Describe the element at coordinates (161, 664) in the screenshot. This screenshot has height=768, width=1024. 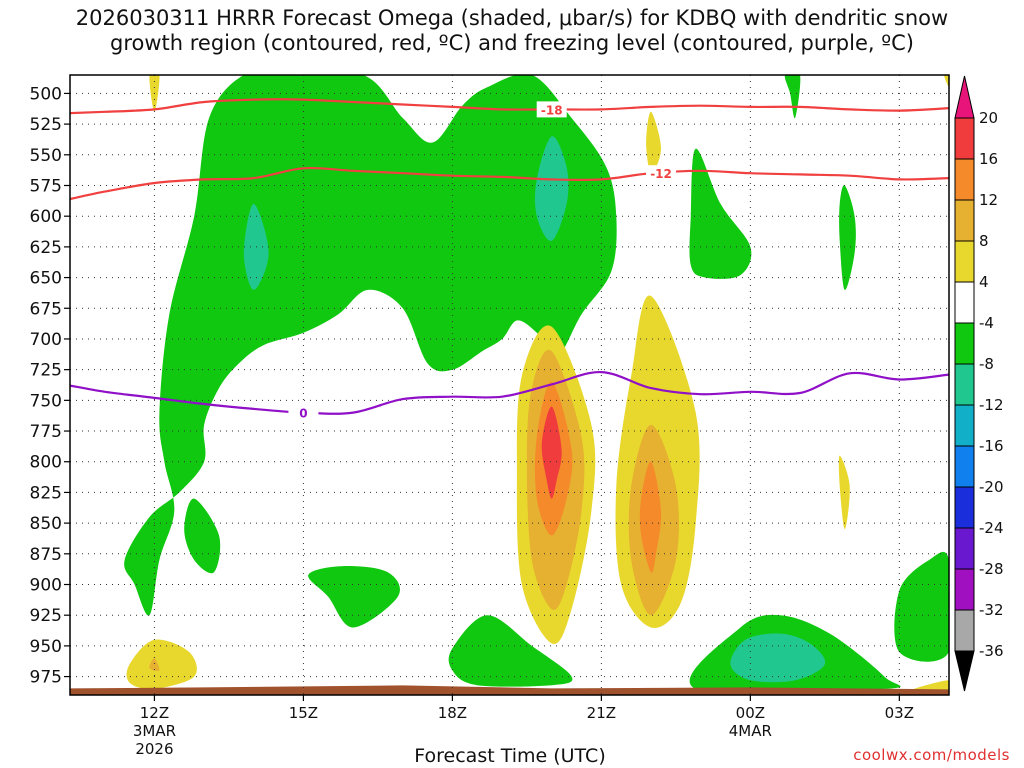
I see `omega-region-downward-motion-bottom-left` at that location.